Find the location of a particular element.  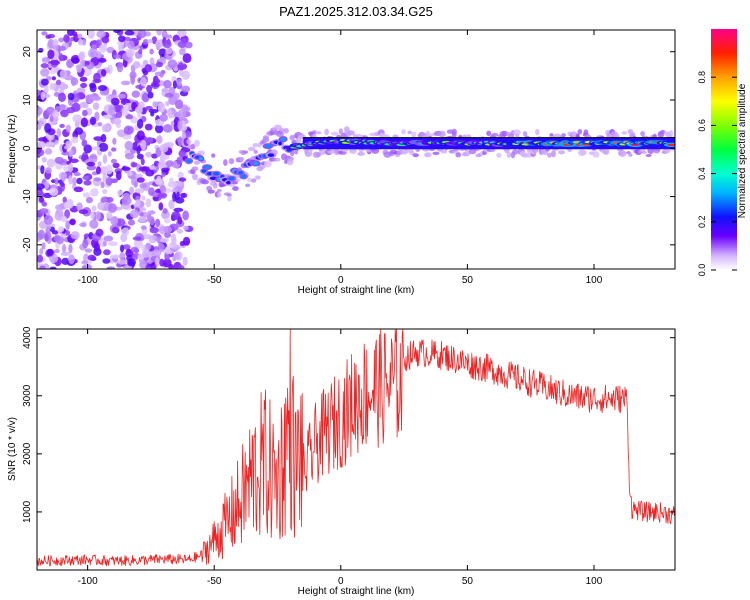

plot1-x-tick-label: 100 is located at coordinates (594, 280).